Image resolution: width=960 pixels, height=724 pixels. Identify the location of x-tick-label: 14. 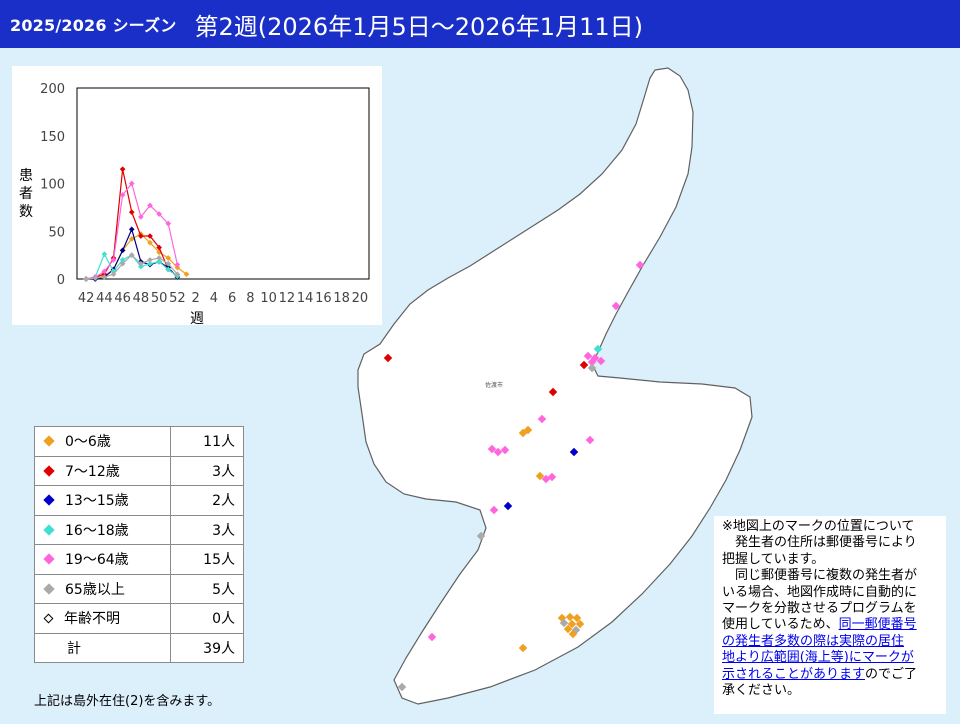
(305, 298).